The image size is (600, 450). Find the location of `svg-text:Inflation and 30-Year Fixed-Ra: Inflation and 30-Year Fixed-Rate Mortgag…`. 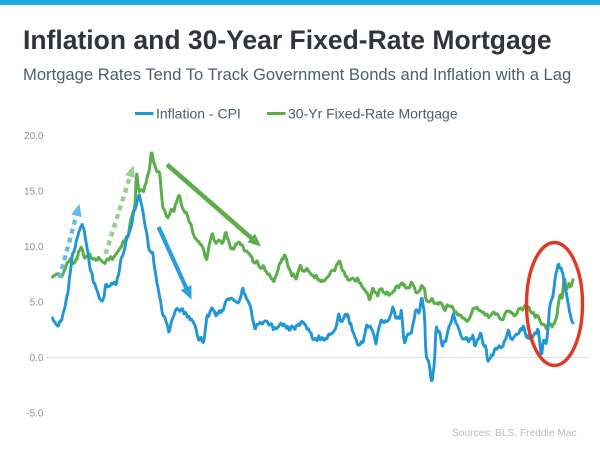

svg-text:Inflation and 30-Year Fixed-Ra: Inflation and 30-Year Fixed-Rate Mortgag… is located at coordinates (287, 40).